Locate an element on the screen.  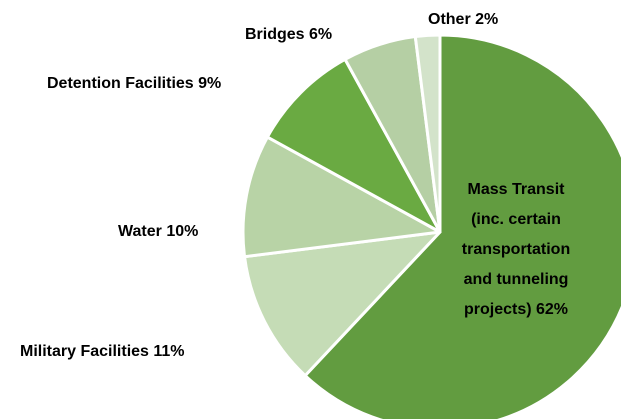
slice-category: Military Facilities is located at coordinates (84, 351).